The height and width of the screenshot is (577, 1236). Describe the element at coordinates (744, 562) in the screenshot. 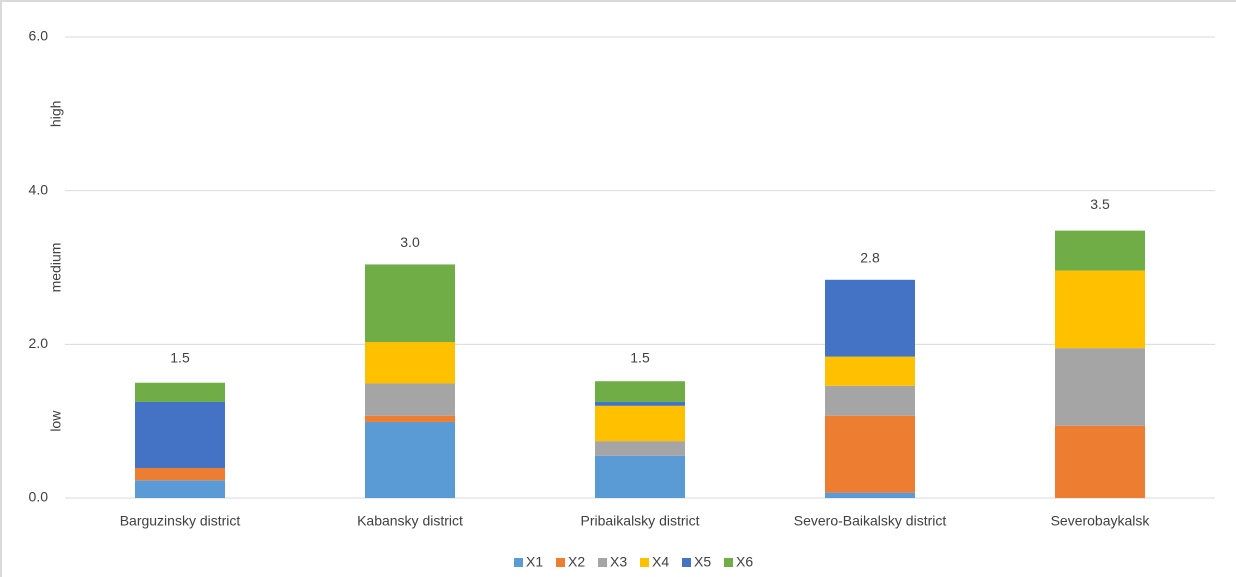

I see `legend-label: X6` at that location.